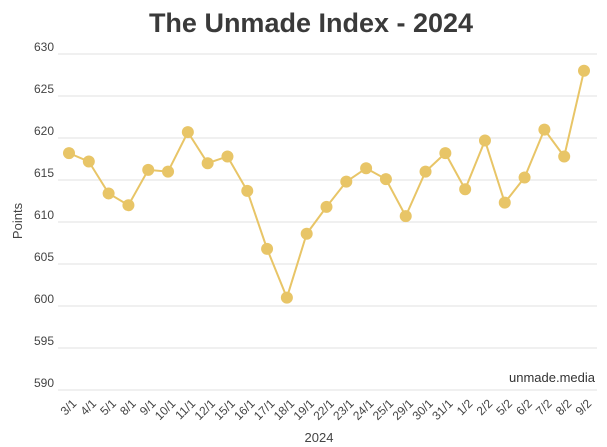  Describe the element at coordinates (44, 89) in the screenshot. I see `y-tick-label: 625` at that location.